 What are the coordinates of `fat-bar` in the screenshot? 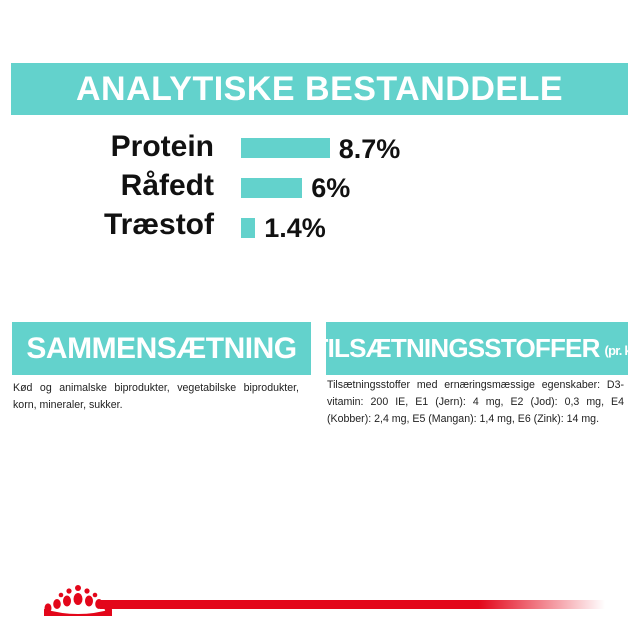 It's located at (272, 188).